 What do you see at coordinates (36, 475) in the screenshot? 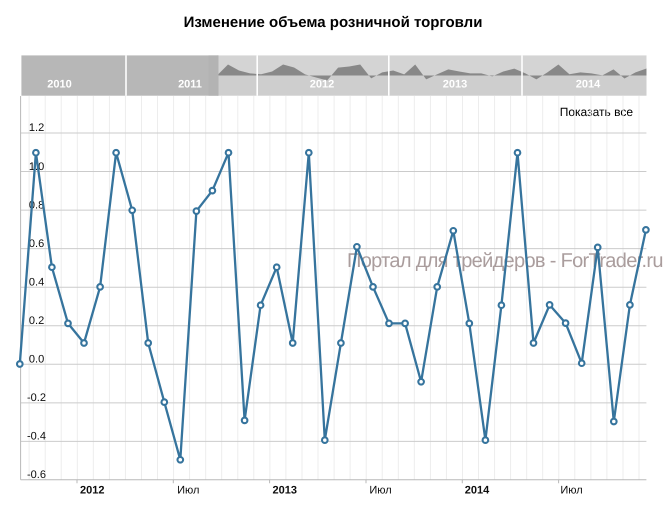
I see `svg-text: -0.6` at bounding box center [36, 475].